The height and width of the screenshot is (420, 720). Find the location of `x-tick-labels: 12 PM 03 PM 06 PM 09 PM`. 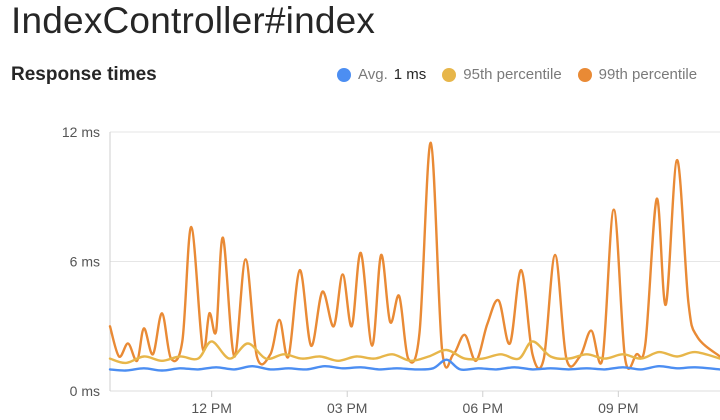

x-tick-labels: 12 PM 03 PM 06 PM 09 PM is located at coordinates (415, 403).